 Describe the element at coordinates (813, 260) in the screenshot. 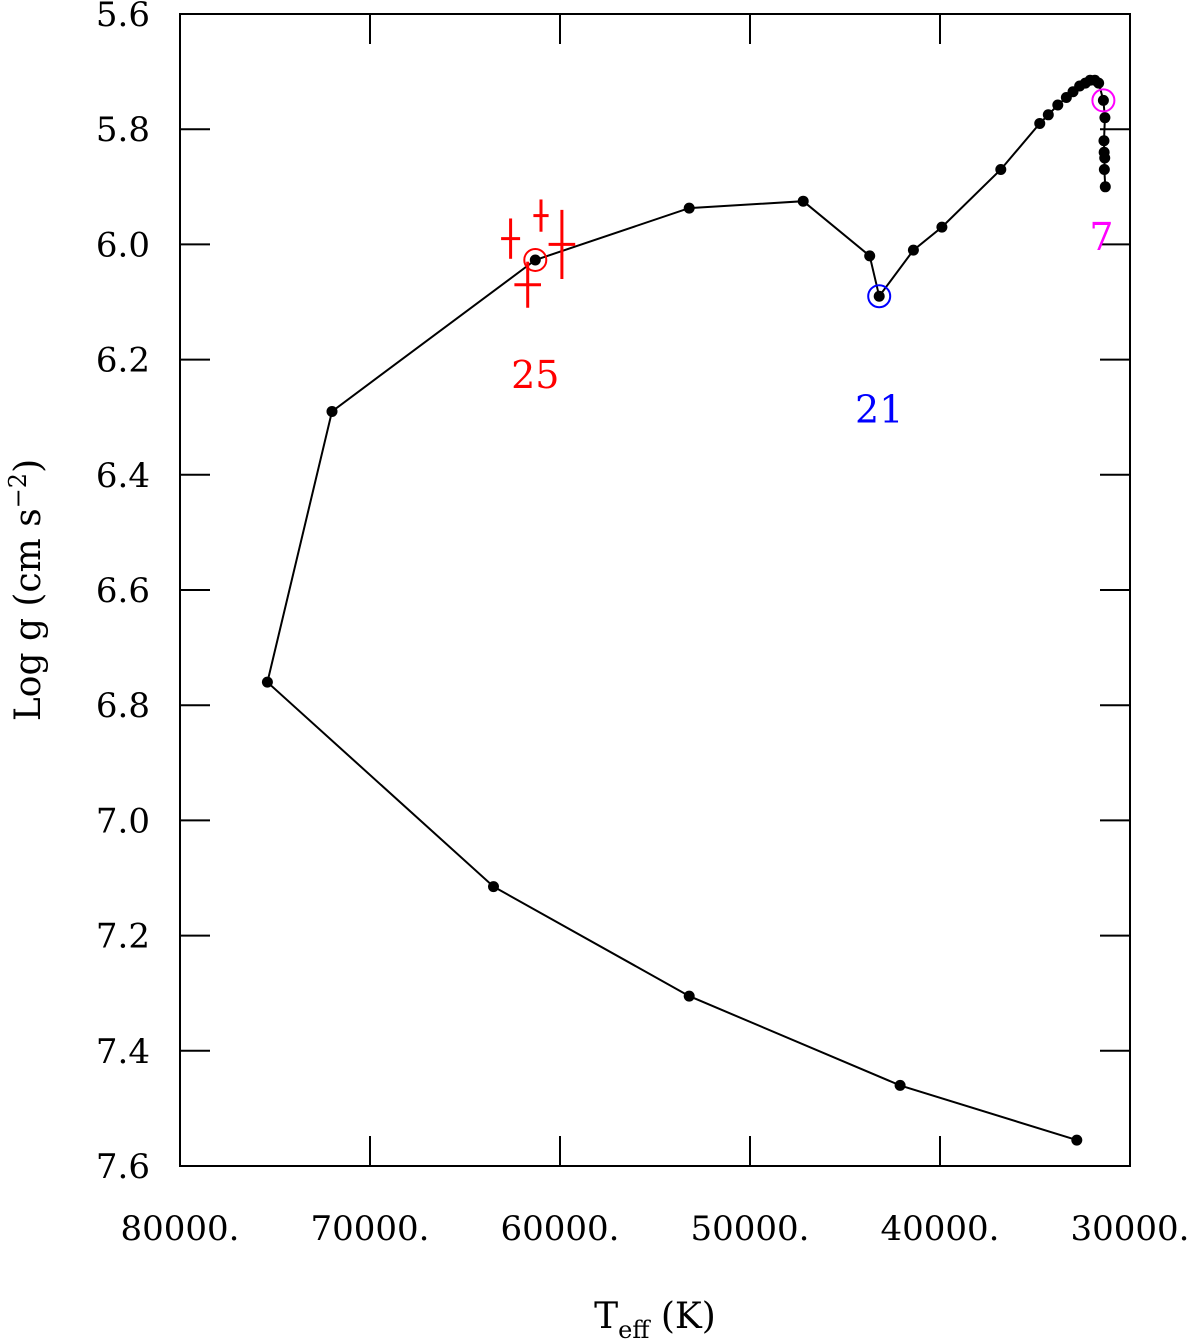

I see `highlight-layer: 25 21 7` at that location.